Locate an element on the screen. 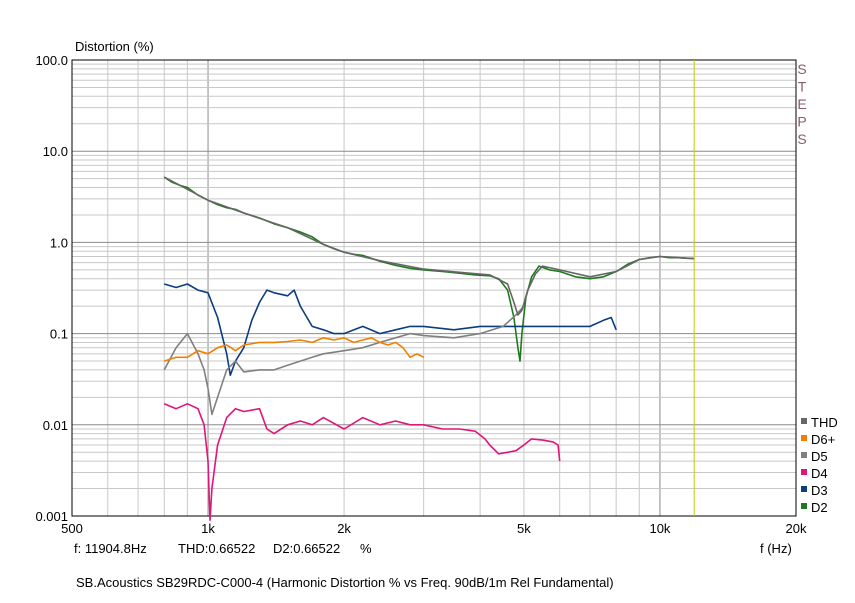 The height and width of the screenshot is (603, 855). y-tick-label: 10.0 is located at coordinates (55, 151).